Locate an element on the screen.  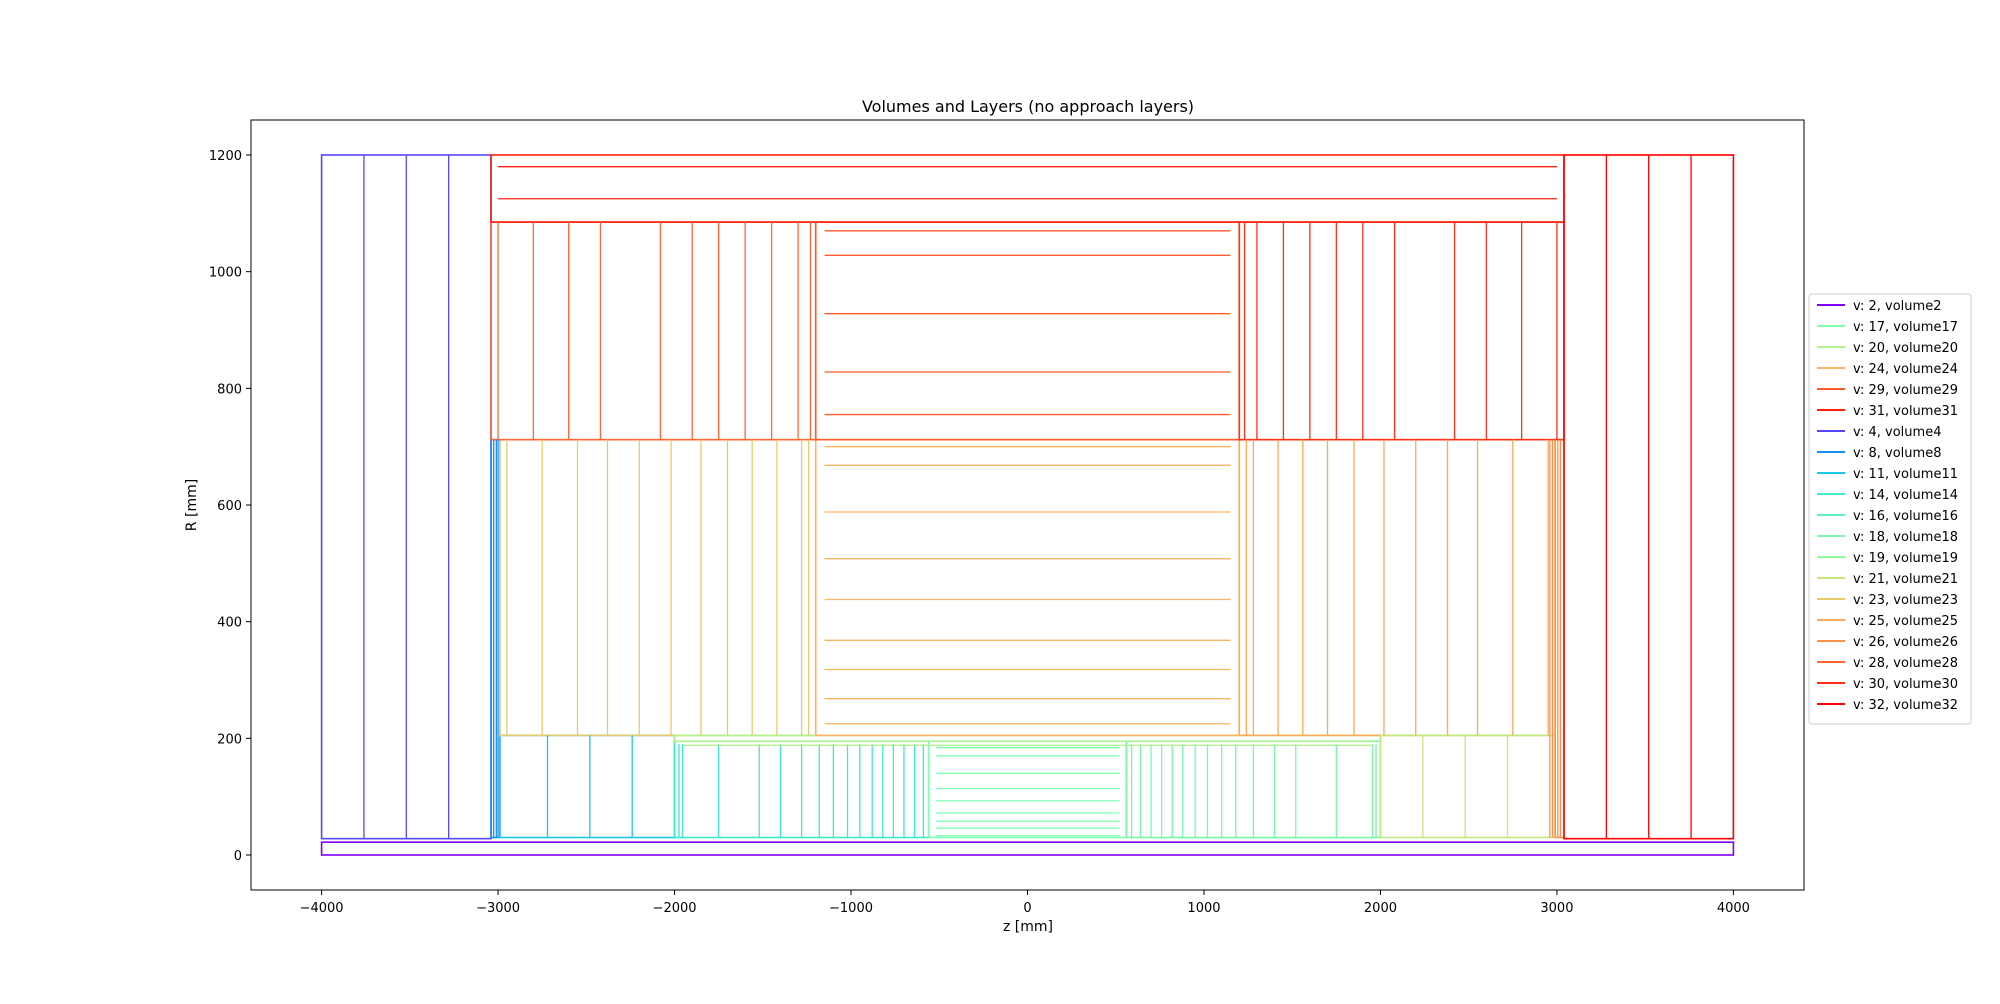
legend-label: v: 25, volume25 is located at coordinates (1905, 621).